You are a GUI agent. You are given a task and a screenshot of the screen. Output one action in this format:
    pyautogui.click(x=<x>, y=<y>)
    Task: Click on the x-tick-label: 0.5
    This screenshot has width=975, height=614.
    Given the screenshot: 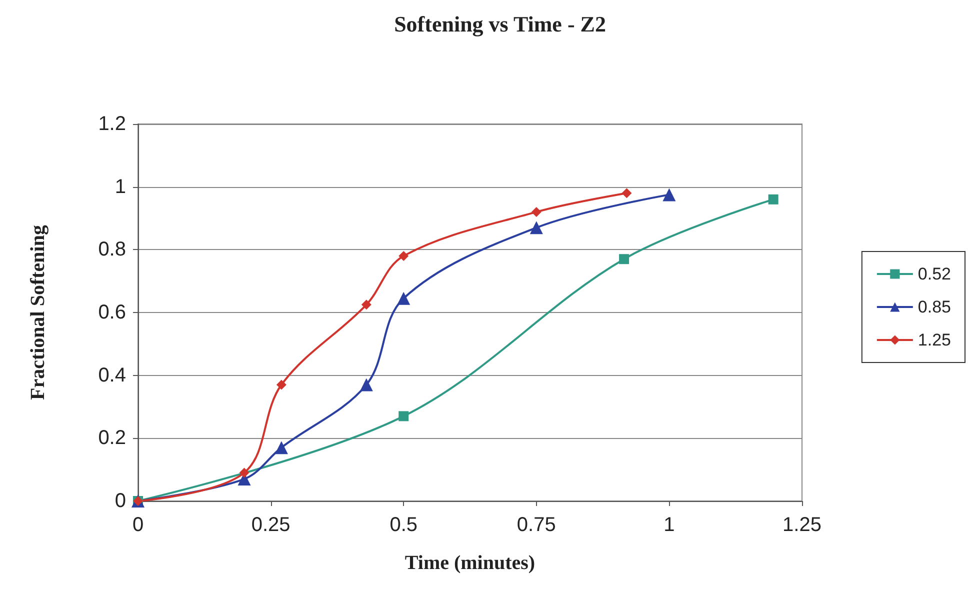 What is the action you would take?
    pyautogui.click(x=404, y=525)
    